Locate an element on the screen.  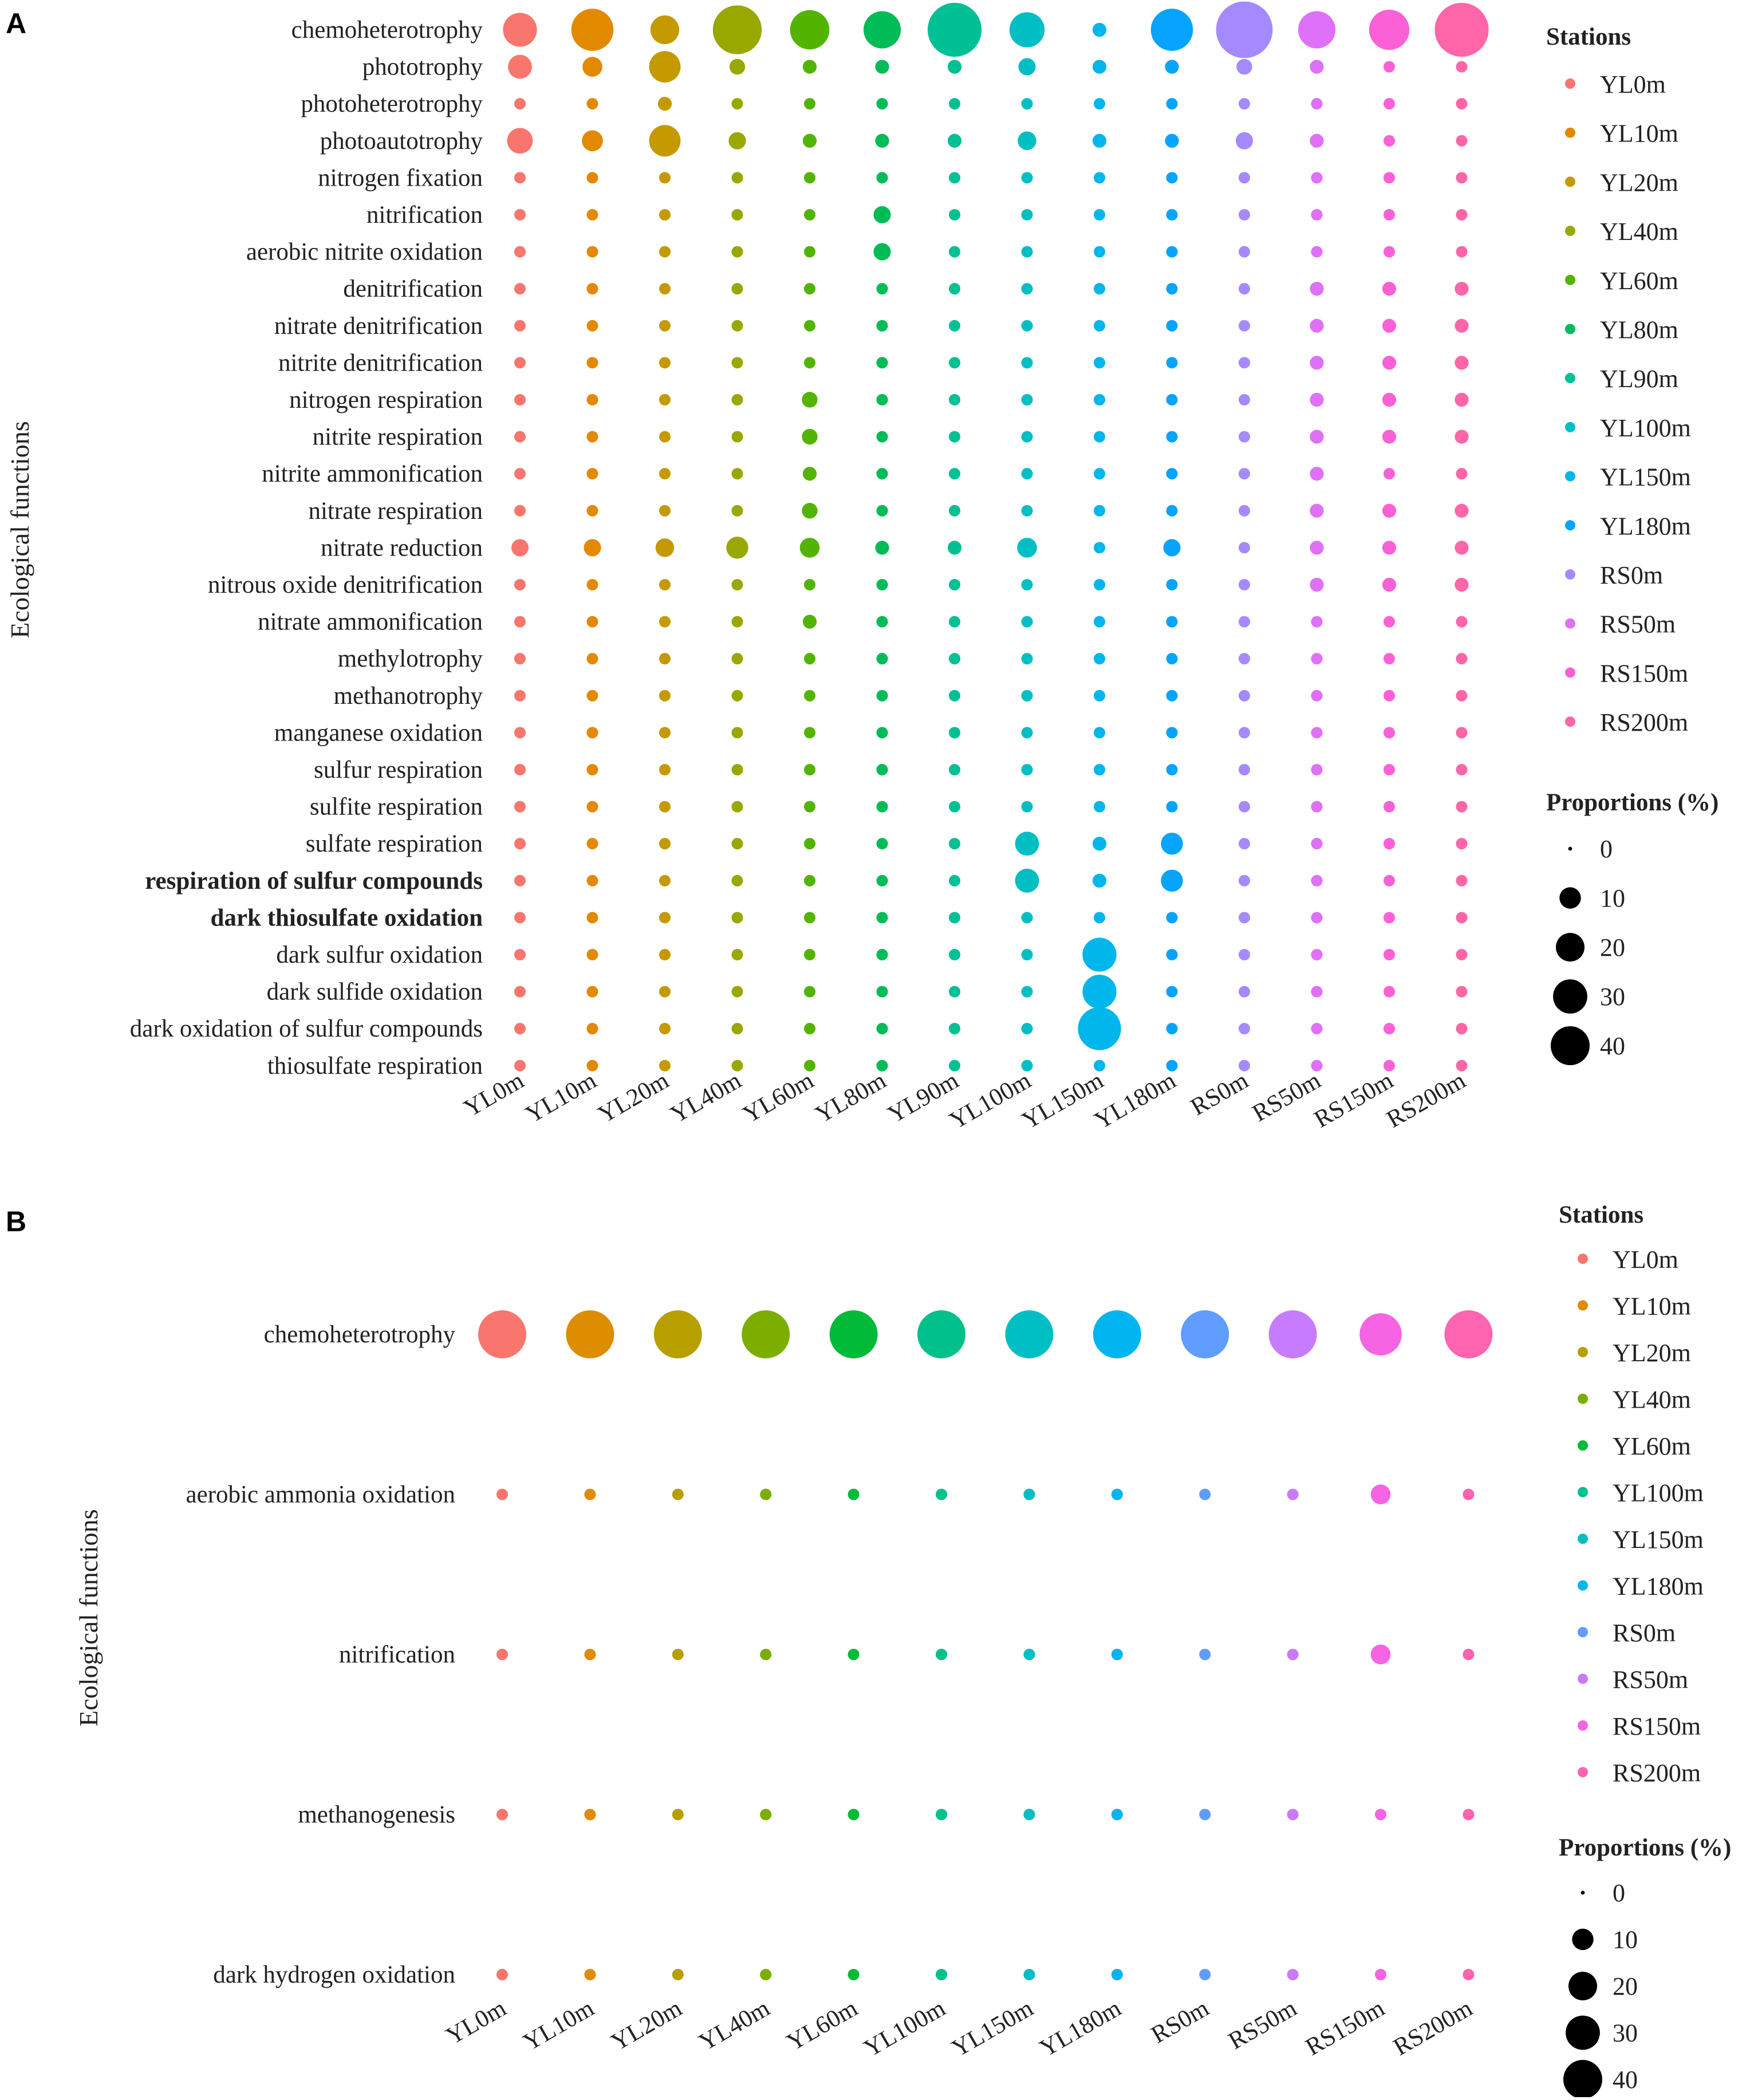
panel-a-bubble-respiration-of-sulfur-compounds-rs50m is located at coordinates (1317, 880).